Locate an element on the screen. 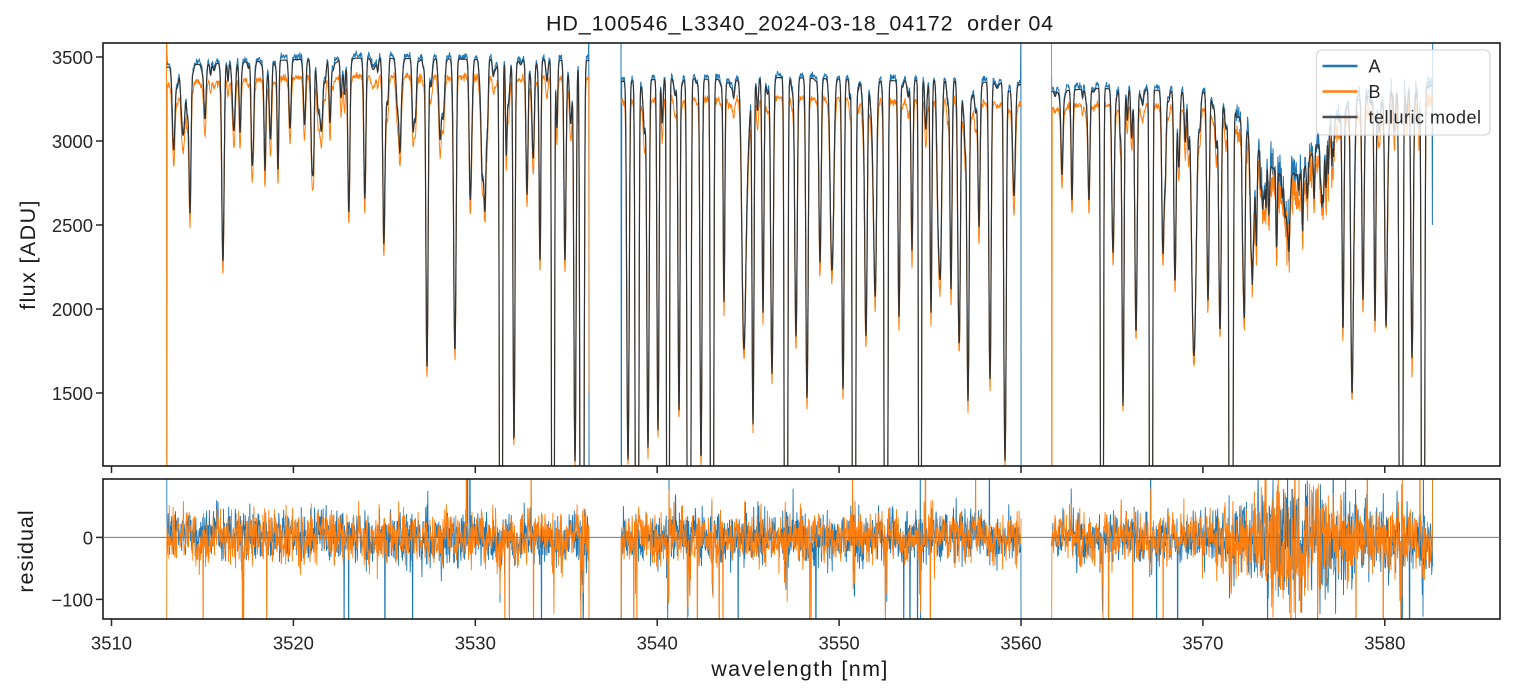 Image resolution: width=1513 pixels, height=696 pixels. svg-text: 3540 is located at coordinates (657, 643).